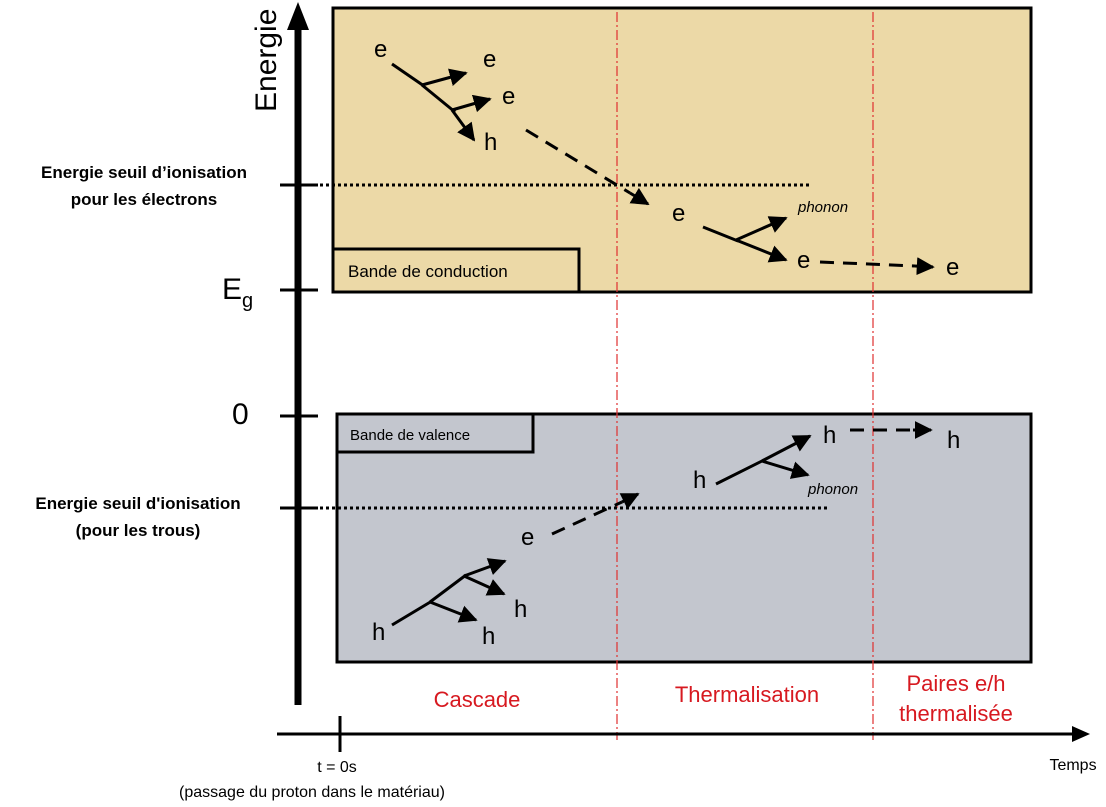 The height and width of the screenshot is (807, 1106). What do you see at coordinates (240, 414) in the screenshot?
I see `zero-label: 0` at bounding box center [240, 414].